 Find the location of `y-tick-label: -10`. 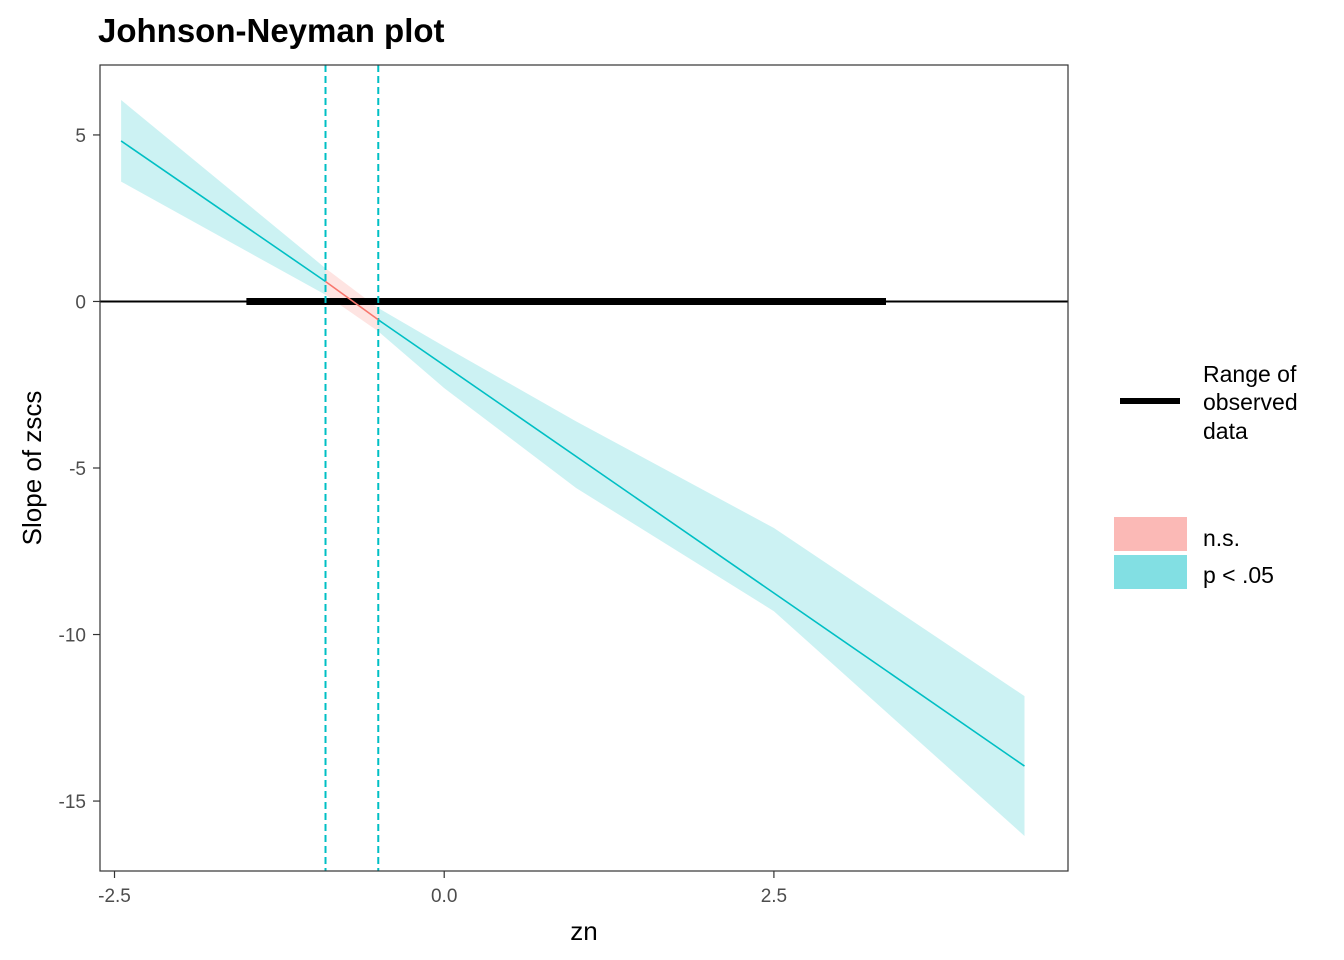

y-tick-label: -10 is located at coordinates (72, 636).